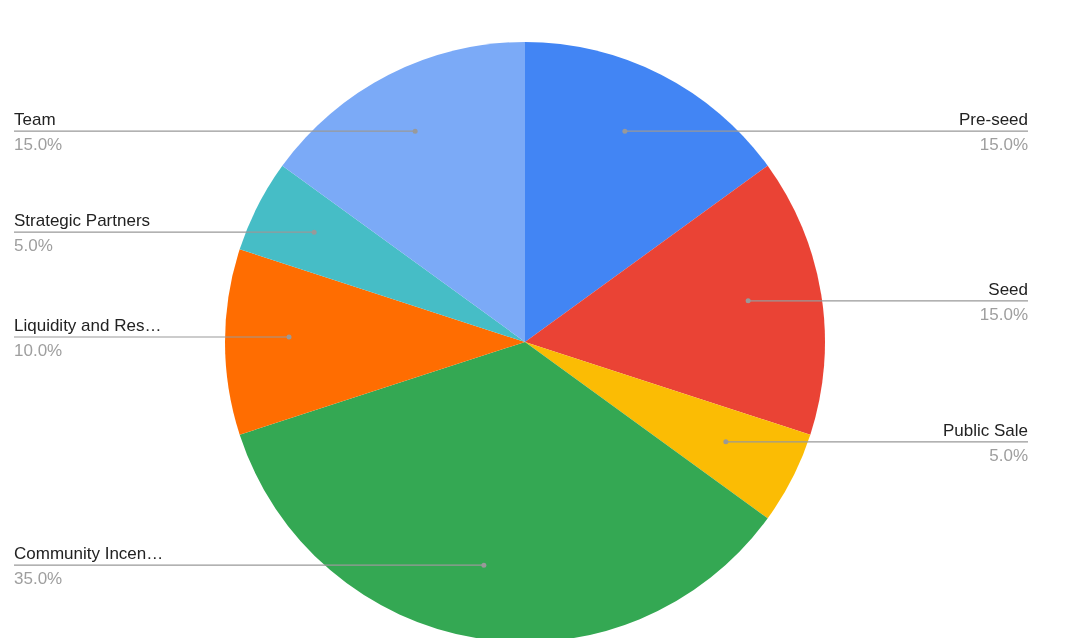 The height and width of the screenshot is (644, 1076). Describe the element at coordinates (38, 350) in the screenshot. I see `data-label: 10.0%` at that location.